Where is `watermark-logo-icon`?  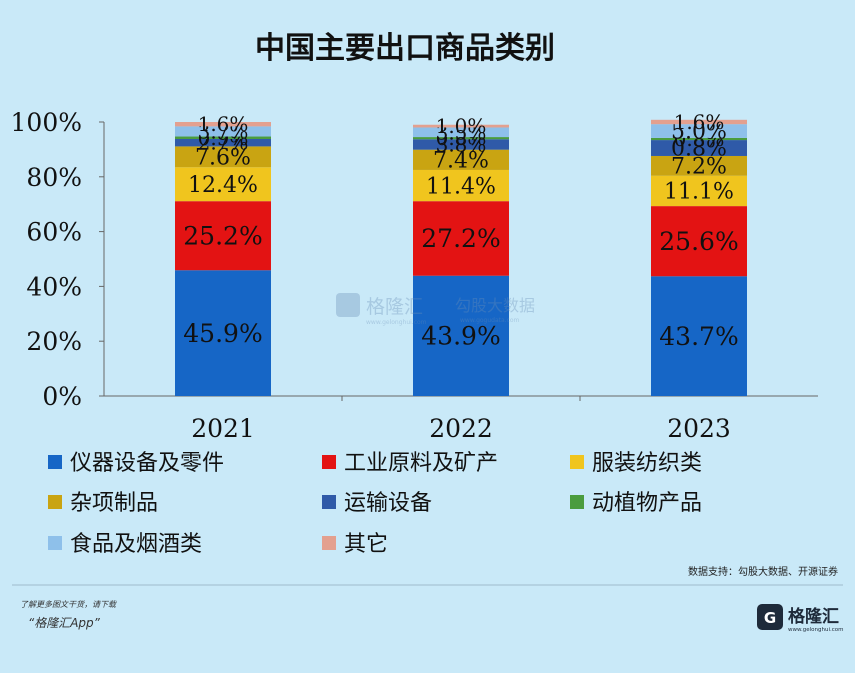 watermark-logo-icon is located at coordinates (348, 305).